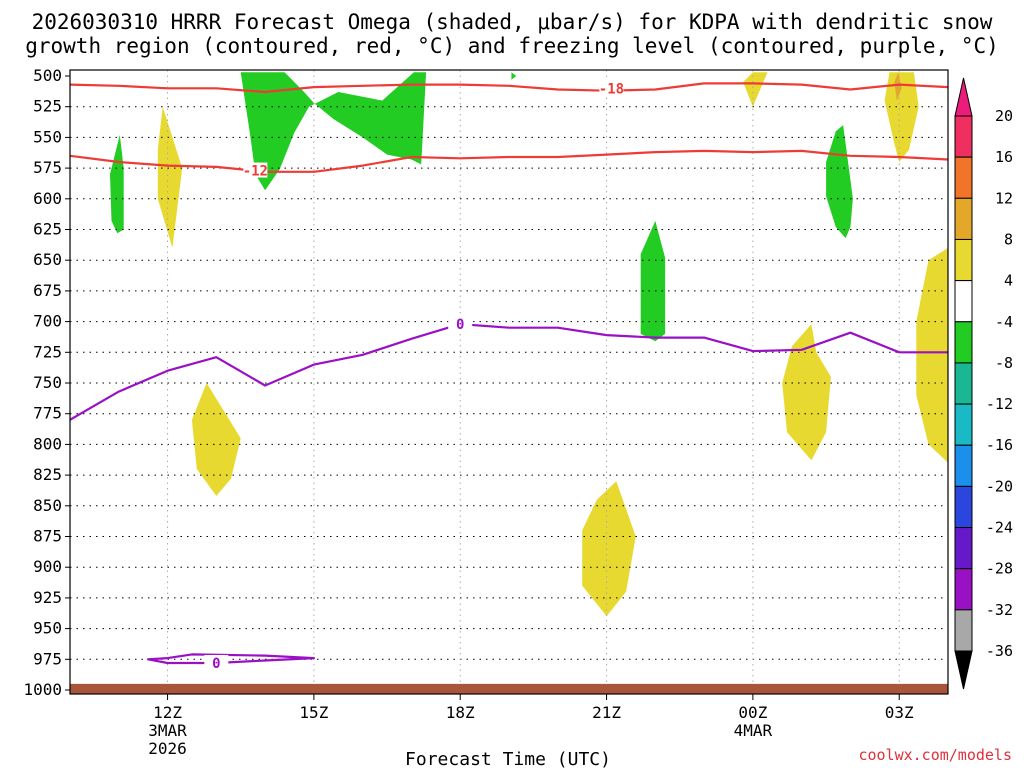  What do you see at coordinates (47, 106) in the screenshot?
I see `y-tick-label: 525` at bounding box center [47, 106].